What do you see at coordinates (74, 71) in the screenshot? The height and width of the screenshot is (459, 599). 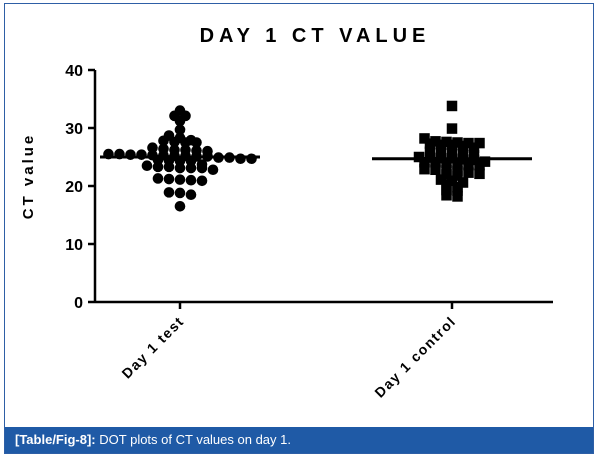 I see `y-tick-label: 40` at bounding box center [74, 71].